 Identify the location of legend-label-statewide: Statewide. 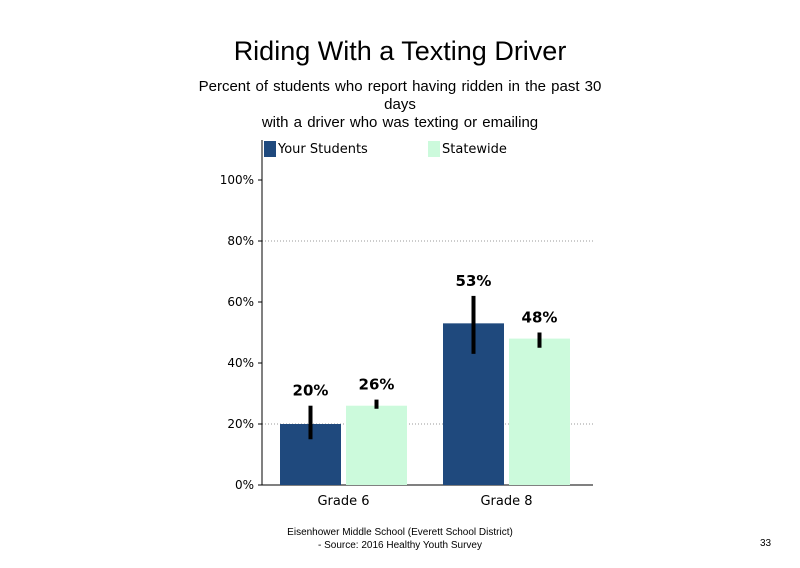
(474, 149).